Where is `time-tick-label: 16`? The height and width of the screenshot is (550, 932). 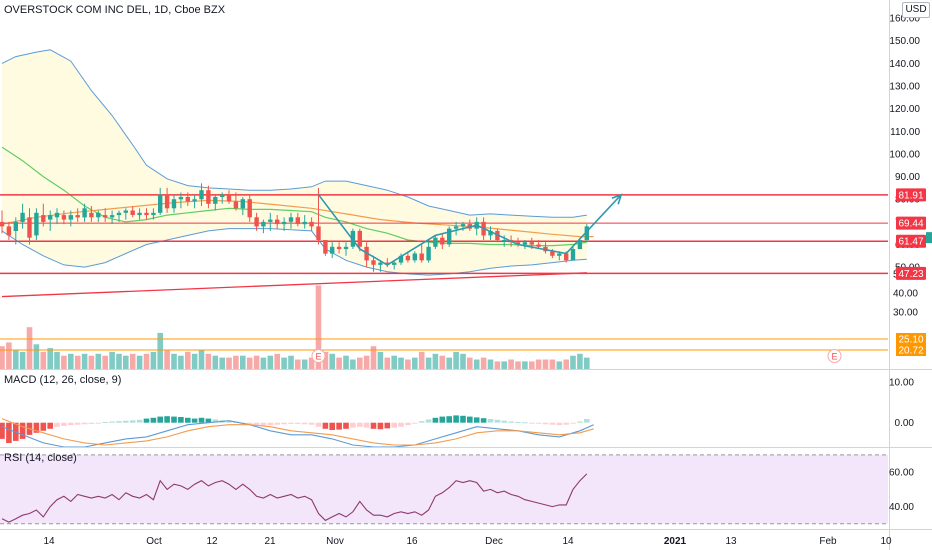
time-tick-label: 16 is located at coordinates (412, 541).